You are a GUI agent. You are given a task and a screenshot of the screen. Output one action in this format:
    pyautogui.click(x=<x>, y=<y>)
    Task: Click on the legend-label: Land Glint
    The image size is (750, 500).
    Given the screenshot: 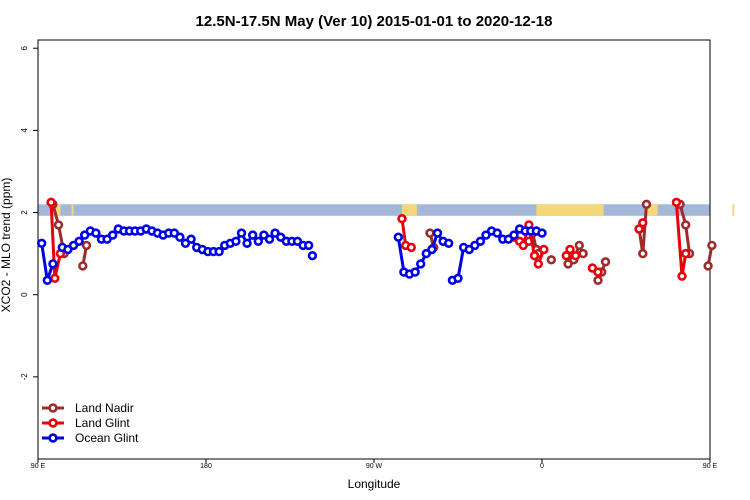 What is the action you would take?
    pyautogui.click(x=102, y=423)
    